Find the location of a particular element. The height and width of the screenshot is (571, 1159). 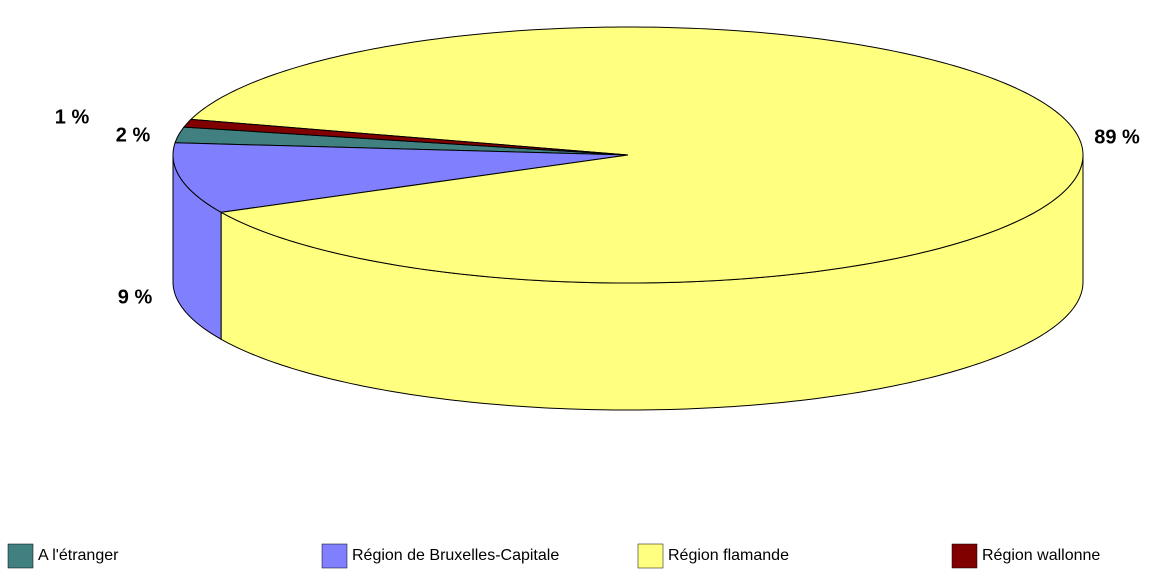

legend-label: Région de Bruxelles-Capitale is located at coordinates (455, 555).